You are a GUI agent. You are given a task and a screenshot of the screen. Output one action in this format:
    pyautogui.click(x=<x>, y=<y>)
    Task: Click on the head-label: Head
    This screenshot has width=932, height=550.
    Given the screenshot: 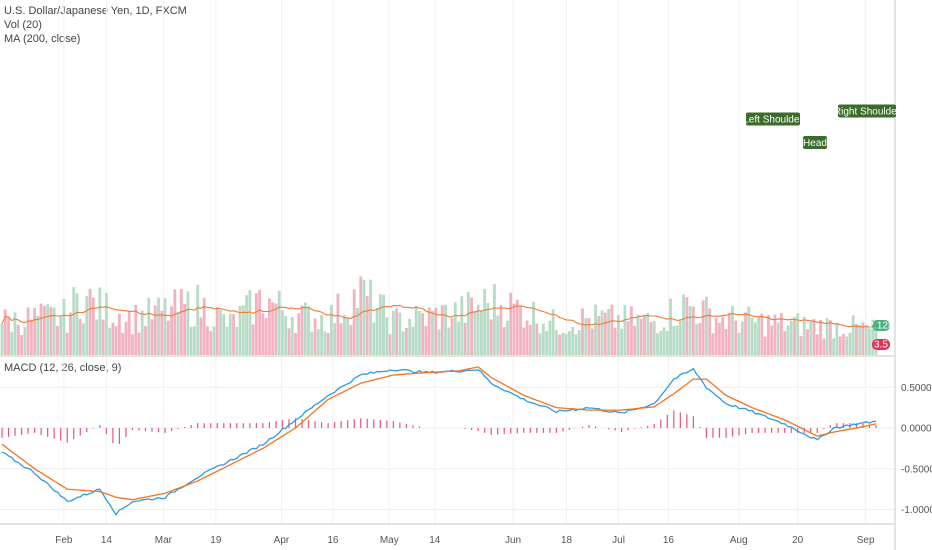 What is the action you would take?
    pyautogui.click(x=815, y=143)
    